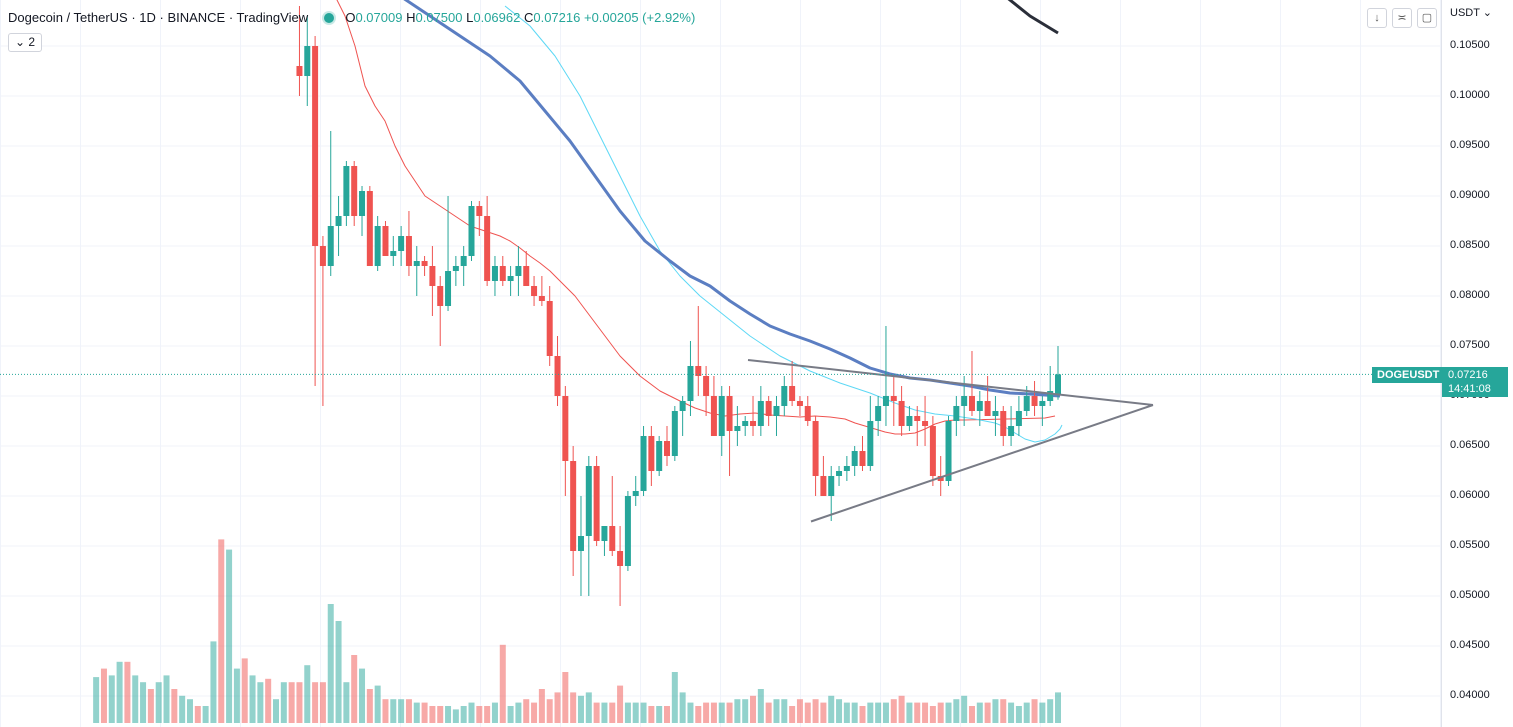 The image size is (1513, 727). I want to click on currency-selector: USDT ⌄, so click(1471, 12).